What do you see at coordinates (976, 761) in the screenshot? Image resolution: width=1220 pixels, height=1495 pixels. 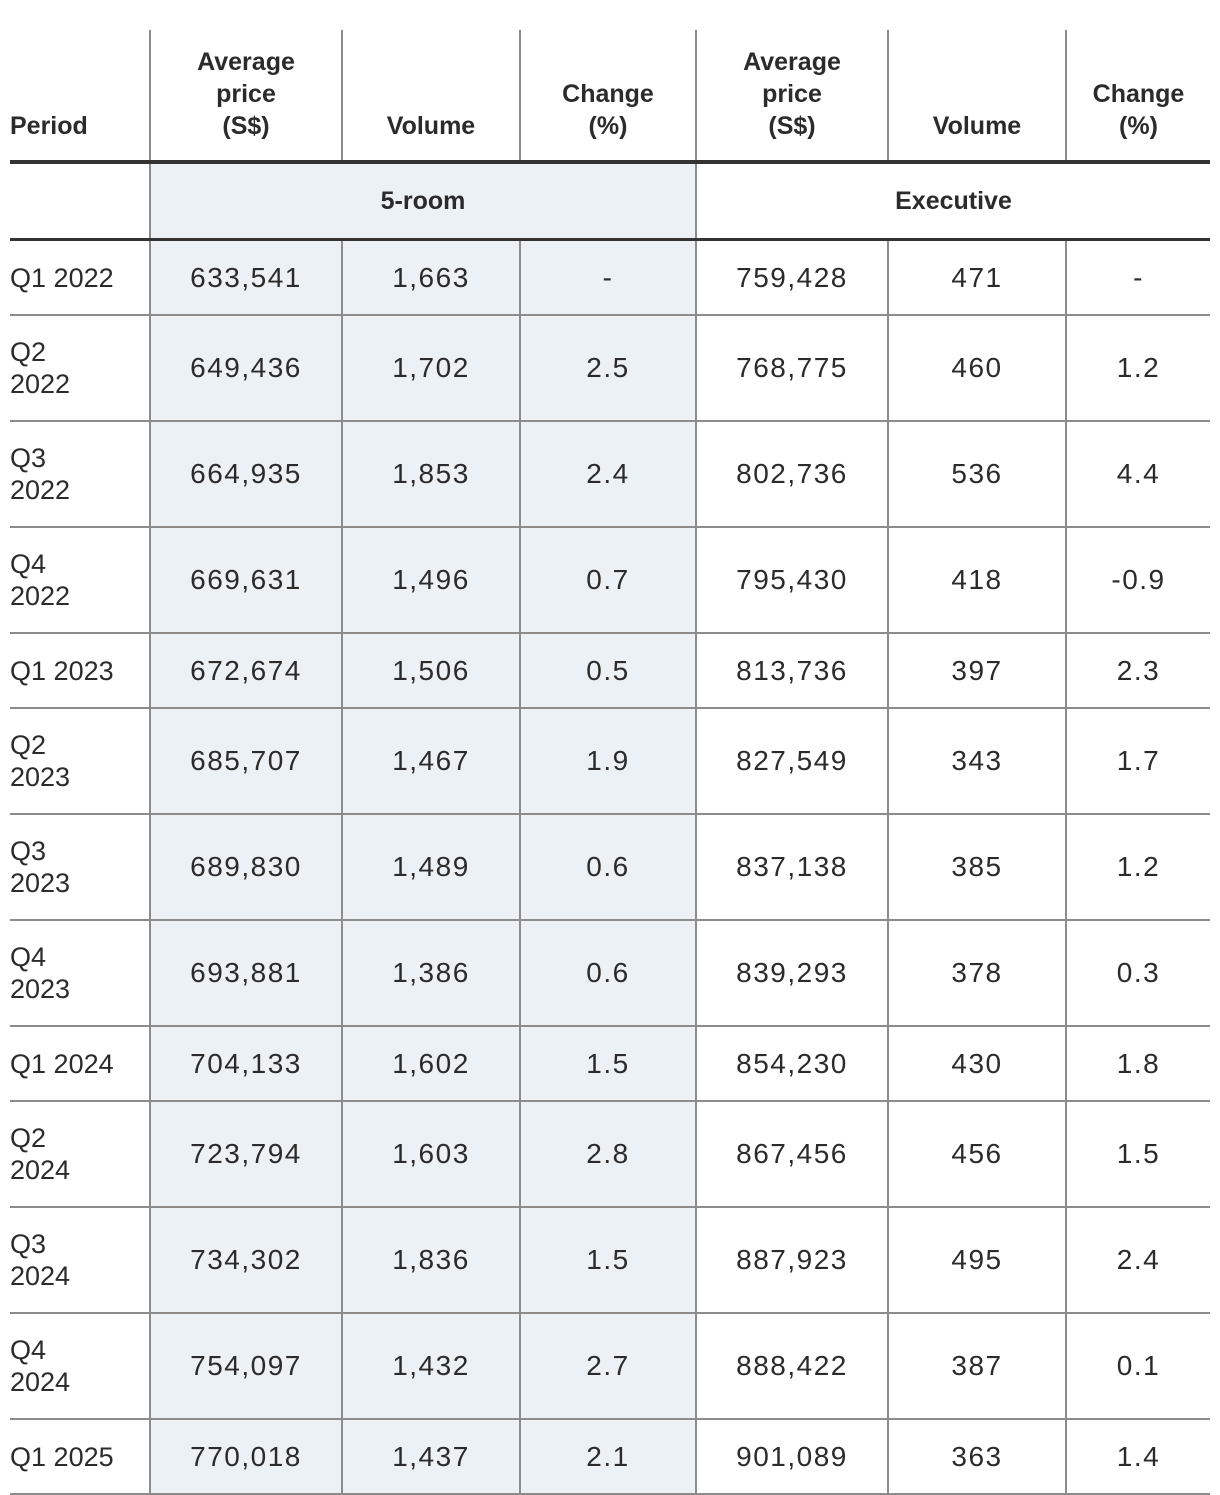 I see `volume-executive-cell: 343` at bounding box center [976, 761].